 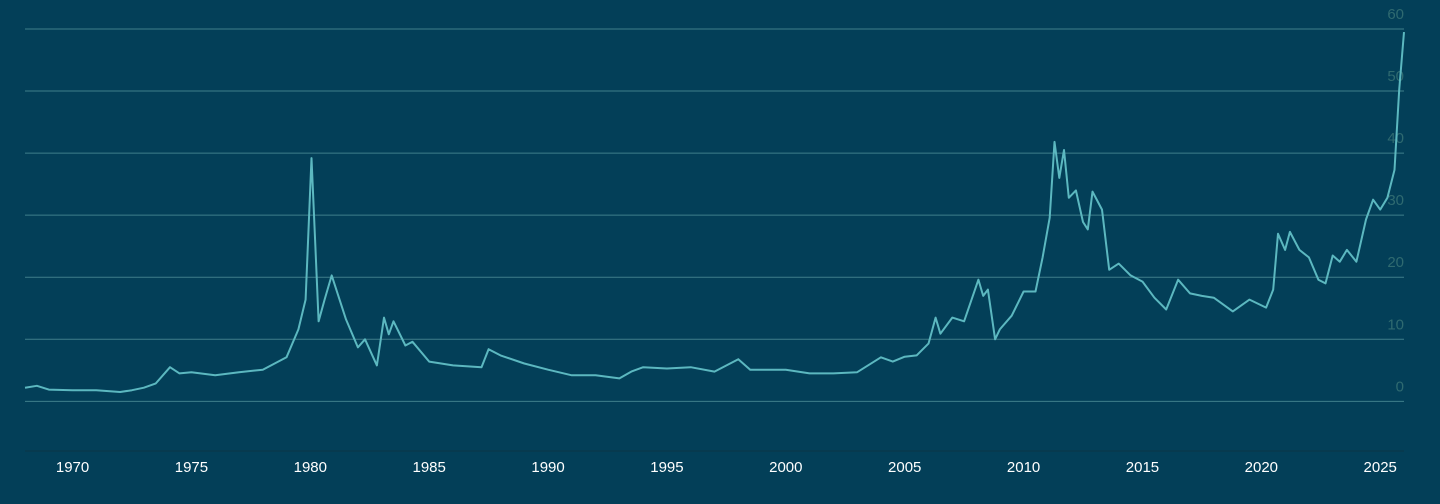 What do you see at coordinates (310, 467) in the screenshot?
I see `x-tick-label: 1980` at bounding box center [310, 467].